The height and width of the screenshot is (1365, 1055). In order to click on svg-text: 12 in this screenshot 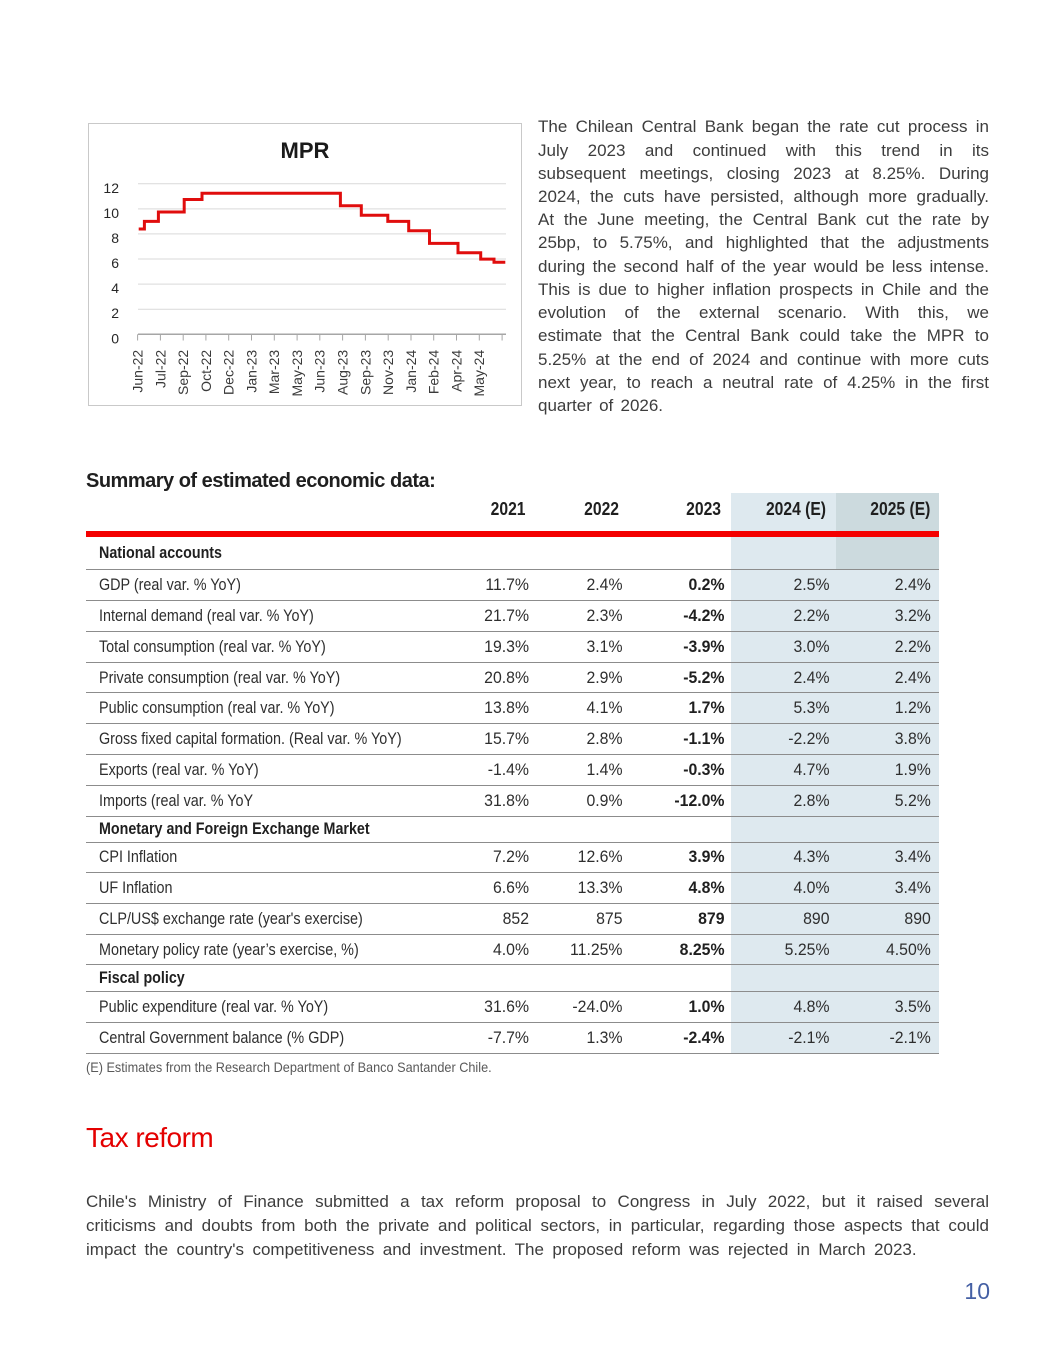, I will do `click(111, 188)`.